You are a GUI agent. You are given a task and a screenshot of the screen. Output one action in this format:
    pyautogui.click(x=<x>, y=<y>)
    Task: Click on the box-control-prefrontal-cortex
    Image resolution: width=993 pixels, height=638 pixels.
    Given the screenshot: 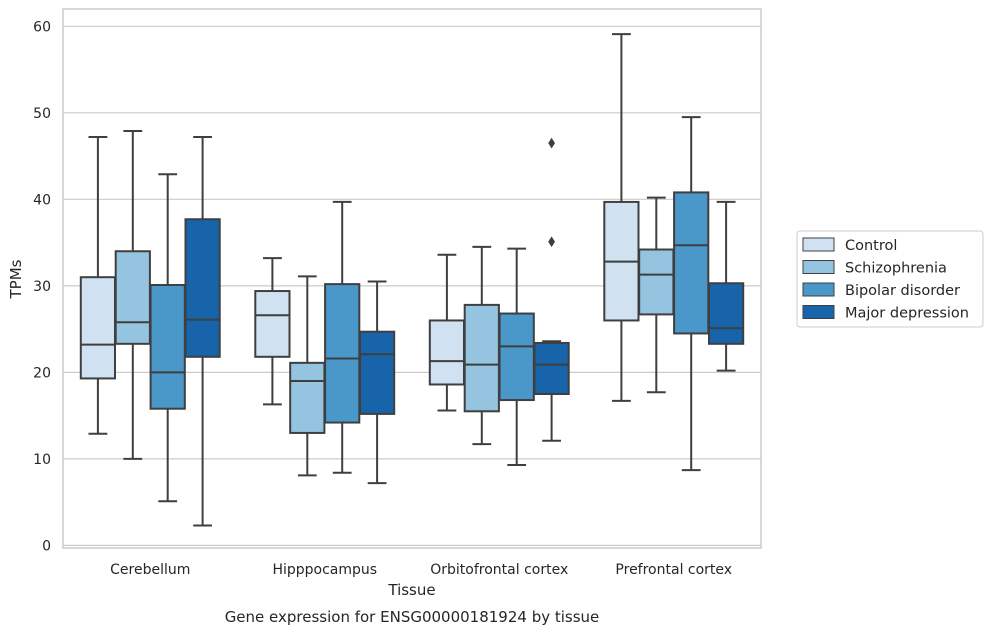 What is the action you would take?
    pyautogui.click(x=621, y=217)
    